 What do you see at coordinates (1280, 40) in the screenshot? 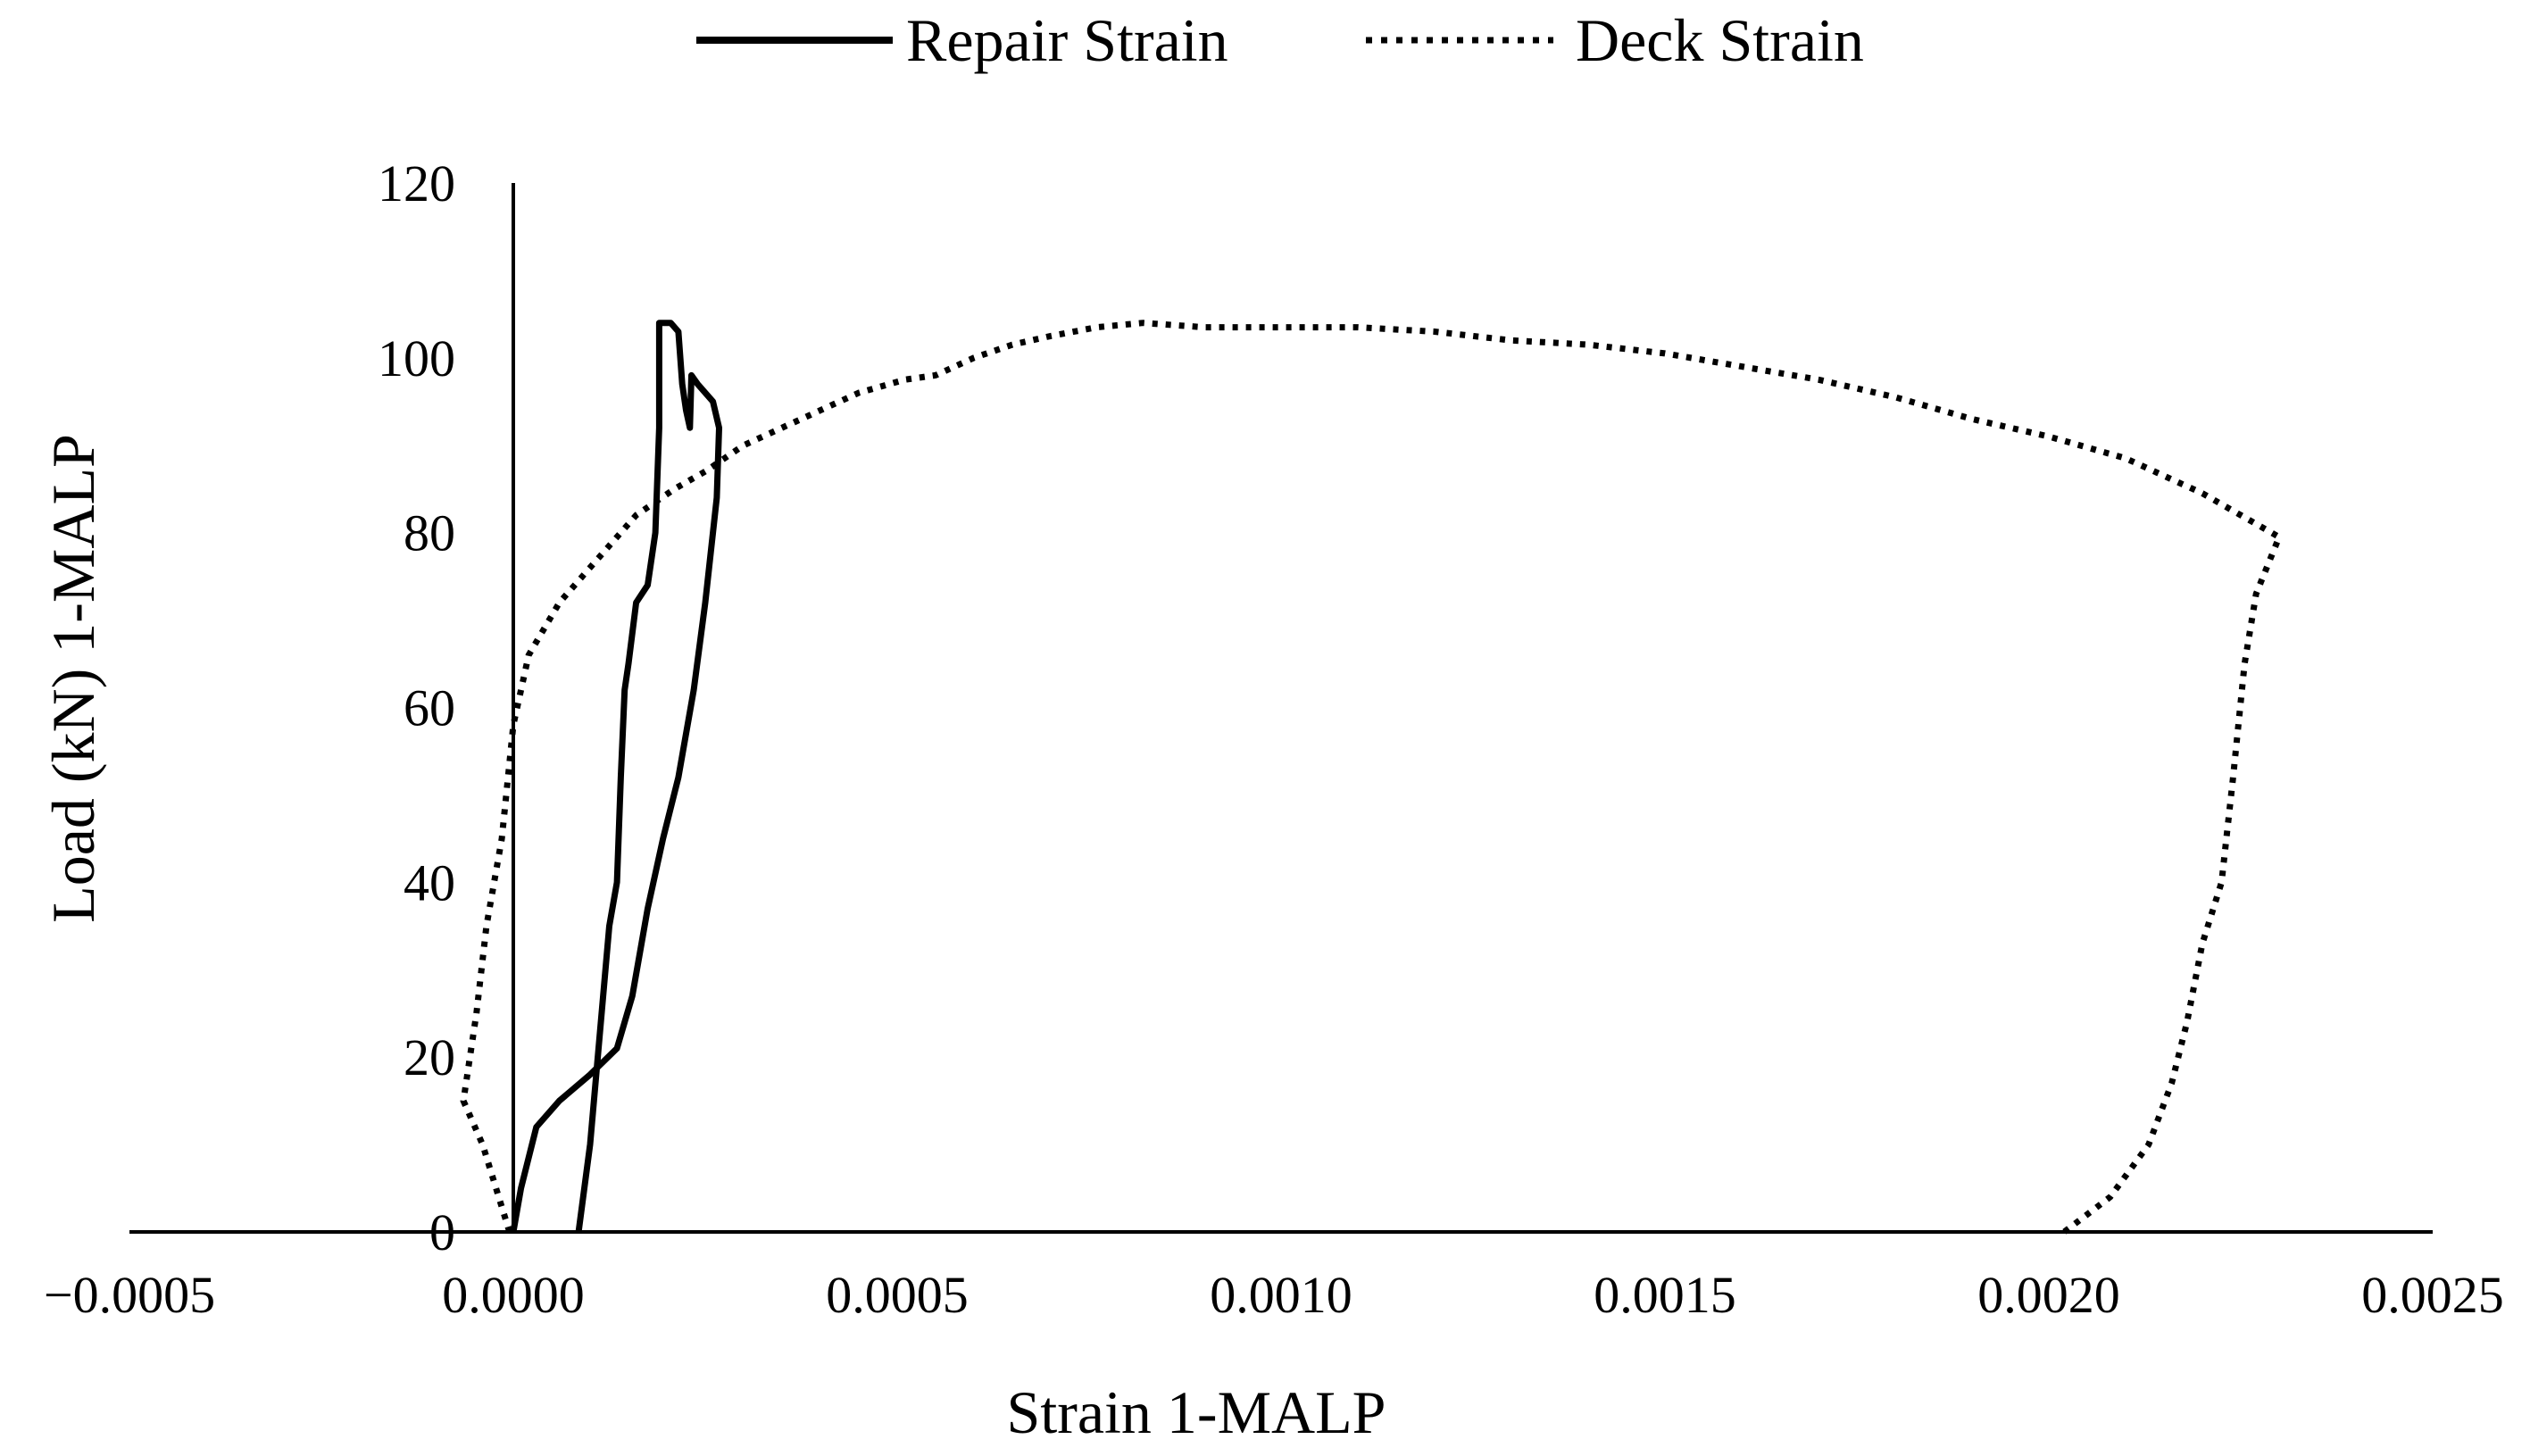
I see `legend: Repair Strain Deck Strain` at bounding box center [1280, 40].